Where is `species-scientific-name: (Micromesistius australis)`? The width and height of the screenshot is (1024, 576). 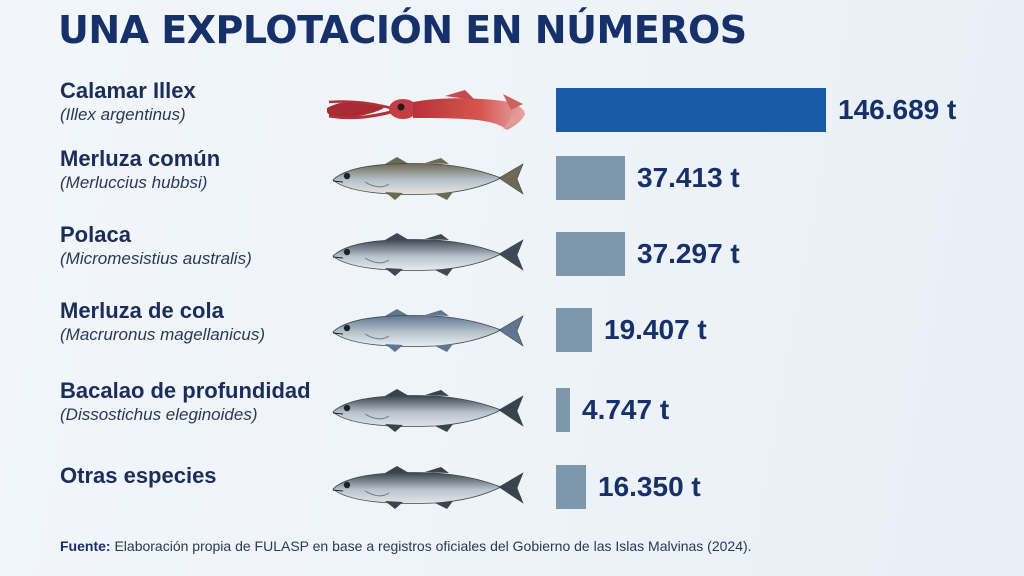 species-scientific-name: (Micromesistius australis) is located at coordinates (156, 258).